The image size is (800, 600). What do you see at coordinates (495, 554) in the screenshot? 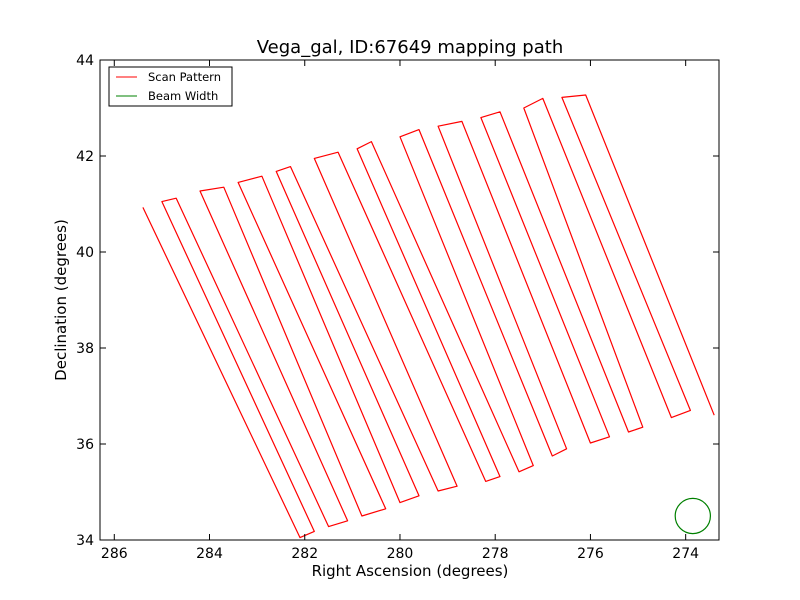
I see `x-tick-label: 278` at bounding box center [495, 554].